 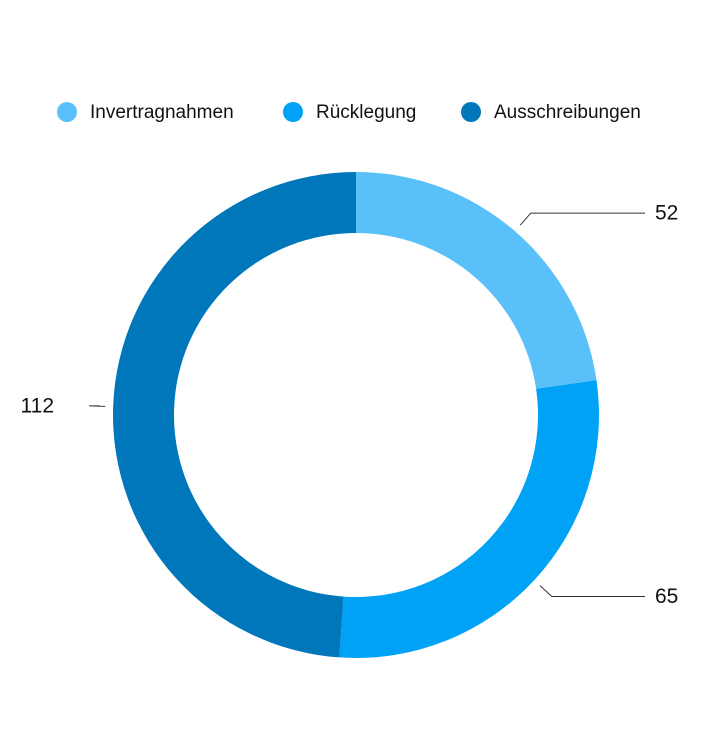 I want to click on value-label: 52, so click(x=666, y=213).